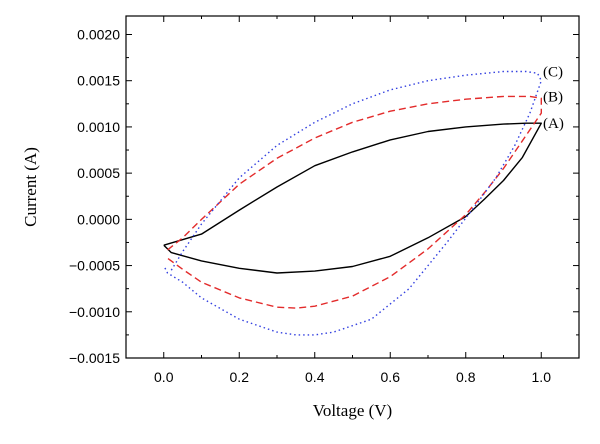 The width and height of the screenshot is (600, 444). Describe the element at coordinates (94, 358) in the screenshot. I see `y-tick-label: −0.0015` at that location.